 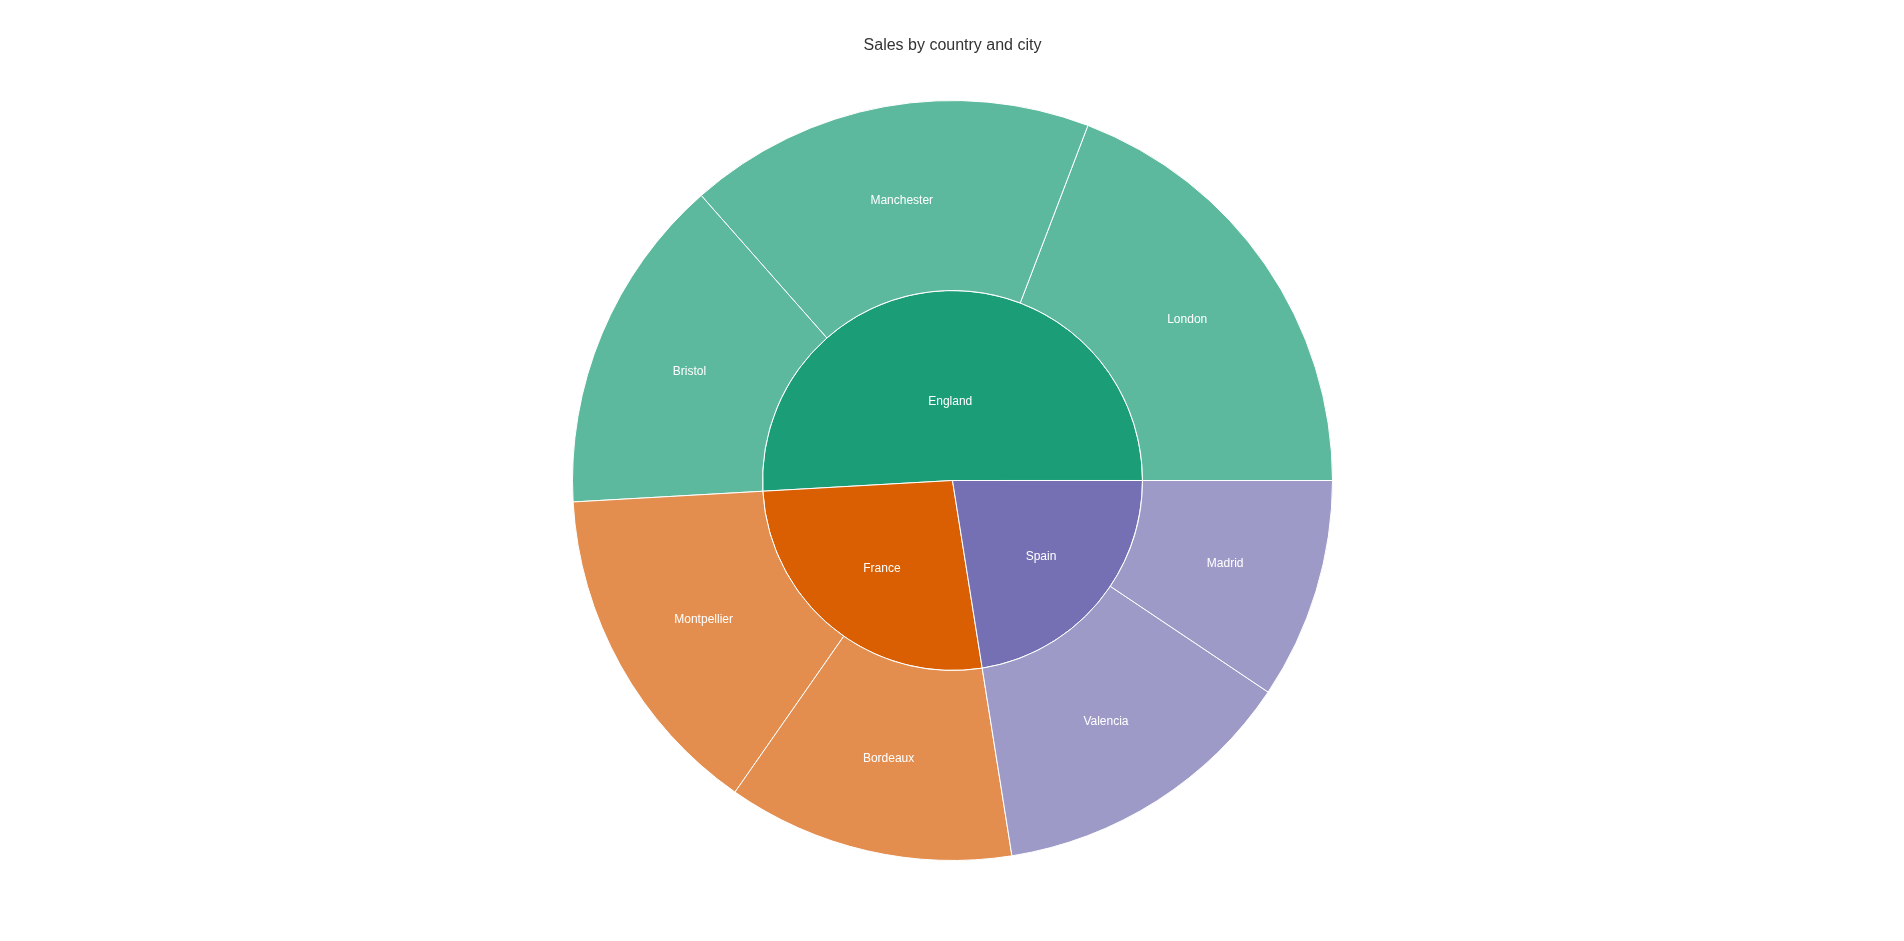 What do you see at coordinates (1041, 556) in the screenshot?
I see `data-label: Spain` at bounding box center [1041, 556].